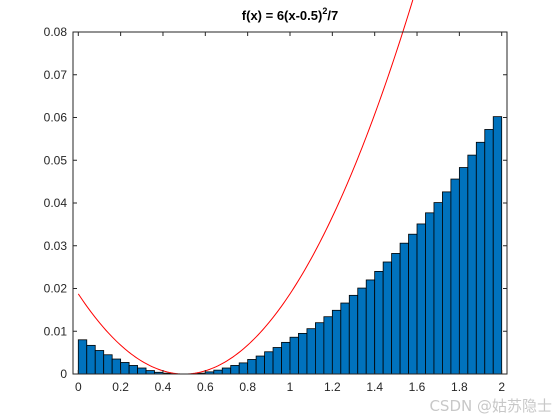 This screenshot has height=420, width=560. What do you see at coordinates (374, 387) in the screenshot?
I see `x-tick-label: 1.4` at bounding box center [374, 387].